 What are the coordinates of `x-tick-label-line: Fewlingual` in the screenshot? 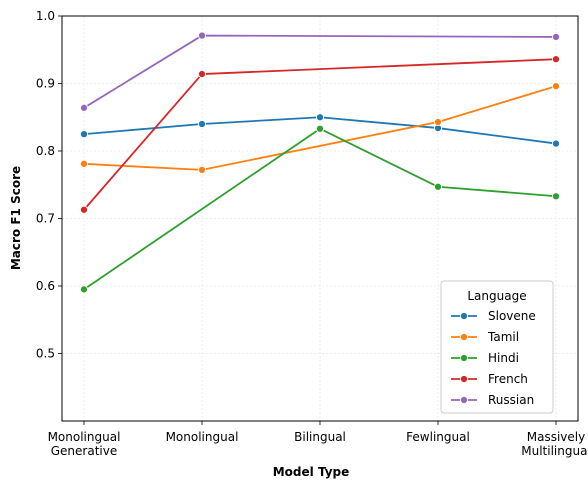 It's located at (438, 437).